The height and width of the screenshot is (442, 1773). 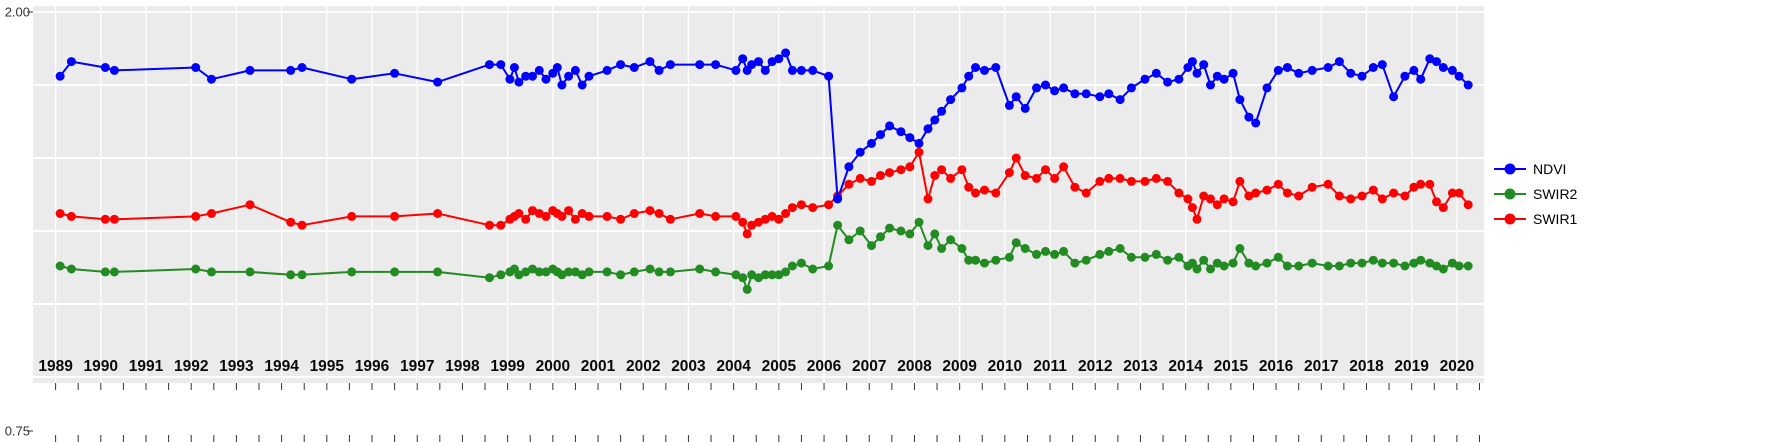 I want to click on x-tick-label: 2005, so click(x=779, y=366).